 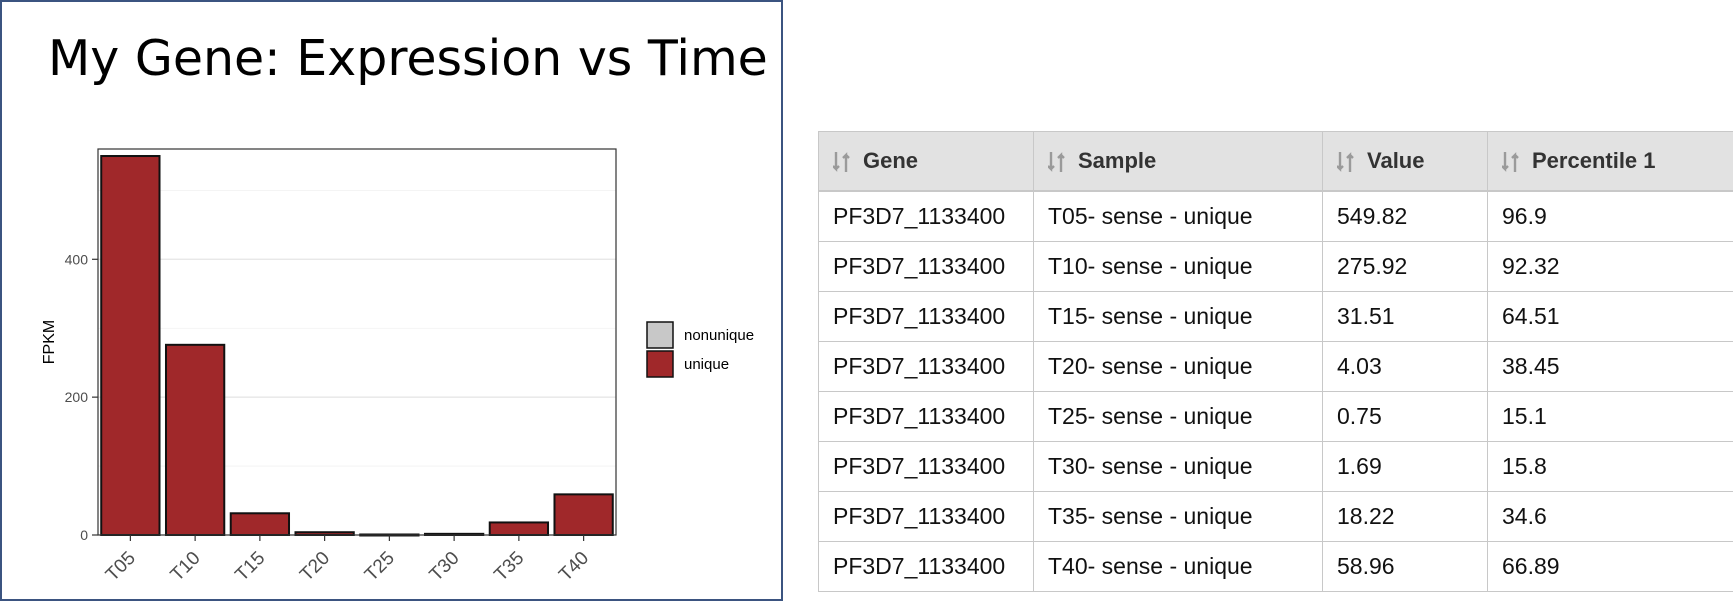 What do you see at coordinates (1610, 416) in the screenshot?
I see `table-cell: 15.1` at bounding box center [1610, 416].